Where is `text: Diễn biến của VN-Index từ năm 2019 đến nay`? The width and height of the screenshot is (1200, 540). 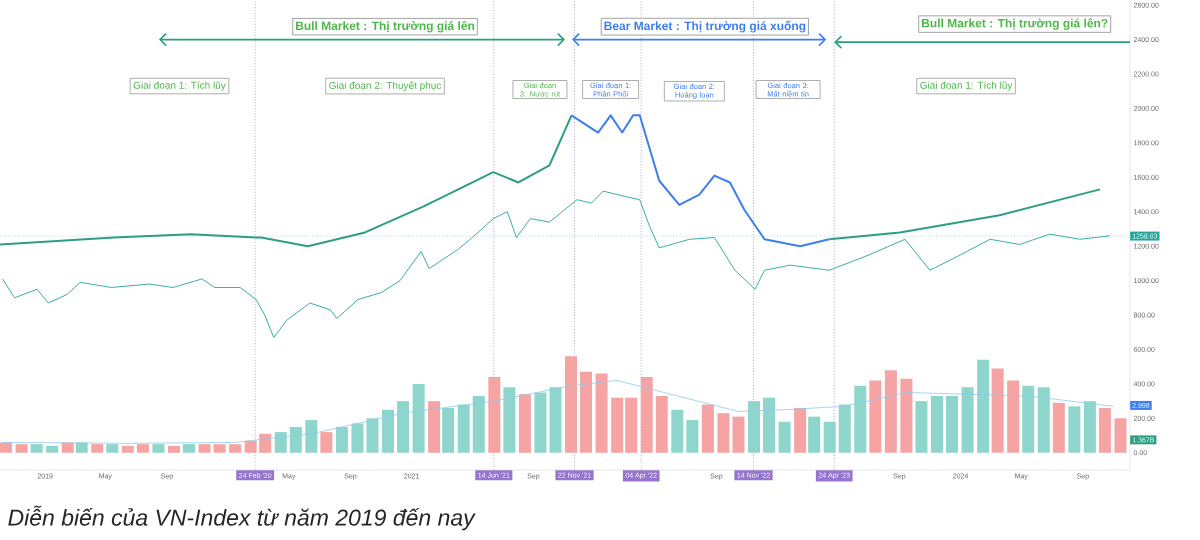 text: Diễn biến của VN-Index từ năm 2019 đến nay is located at coordinates (242, 518).